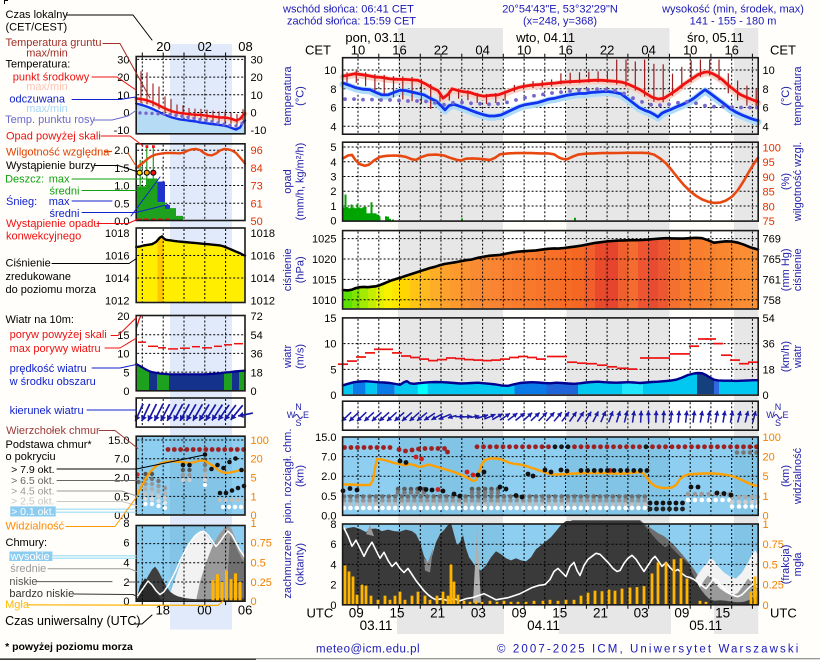 The width and height of the screenshot is (820, 665). Describe the element at coordinates (257, 204) in the screenshot. I see `svg-text: 61` at that location.